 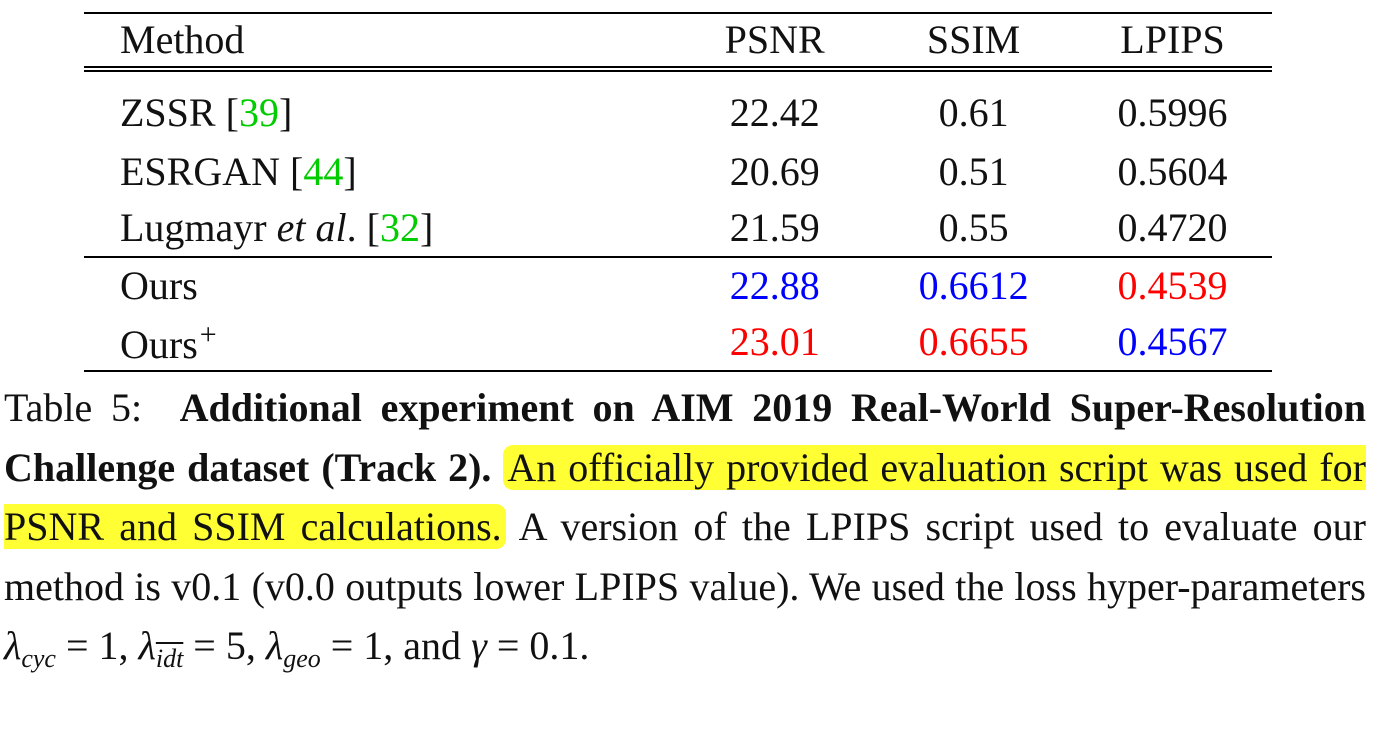 What do you see at coordinates (198, 227) in the screenshot?
I see `method-name: Lugmayr` at bounding box center [198, 227].